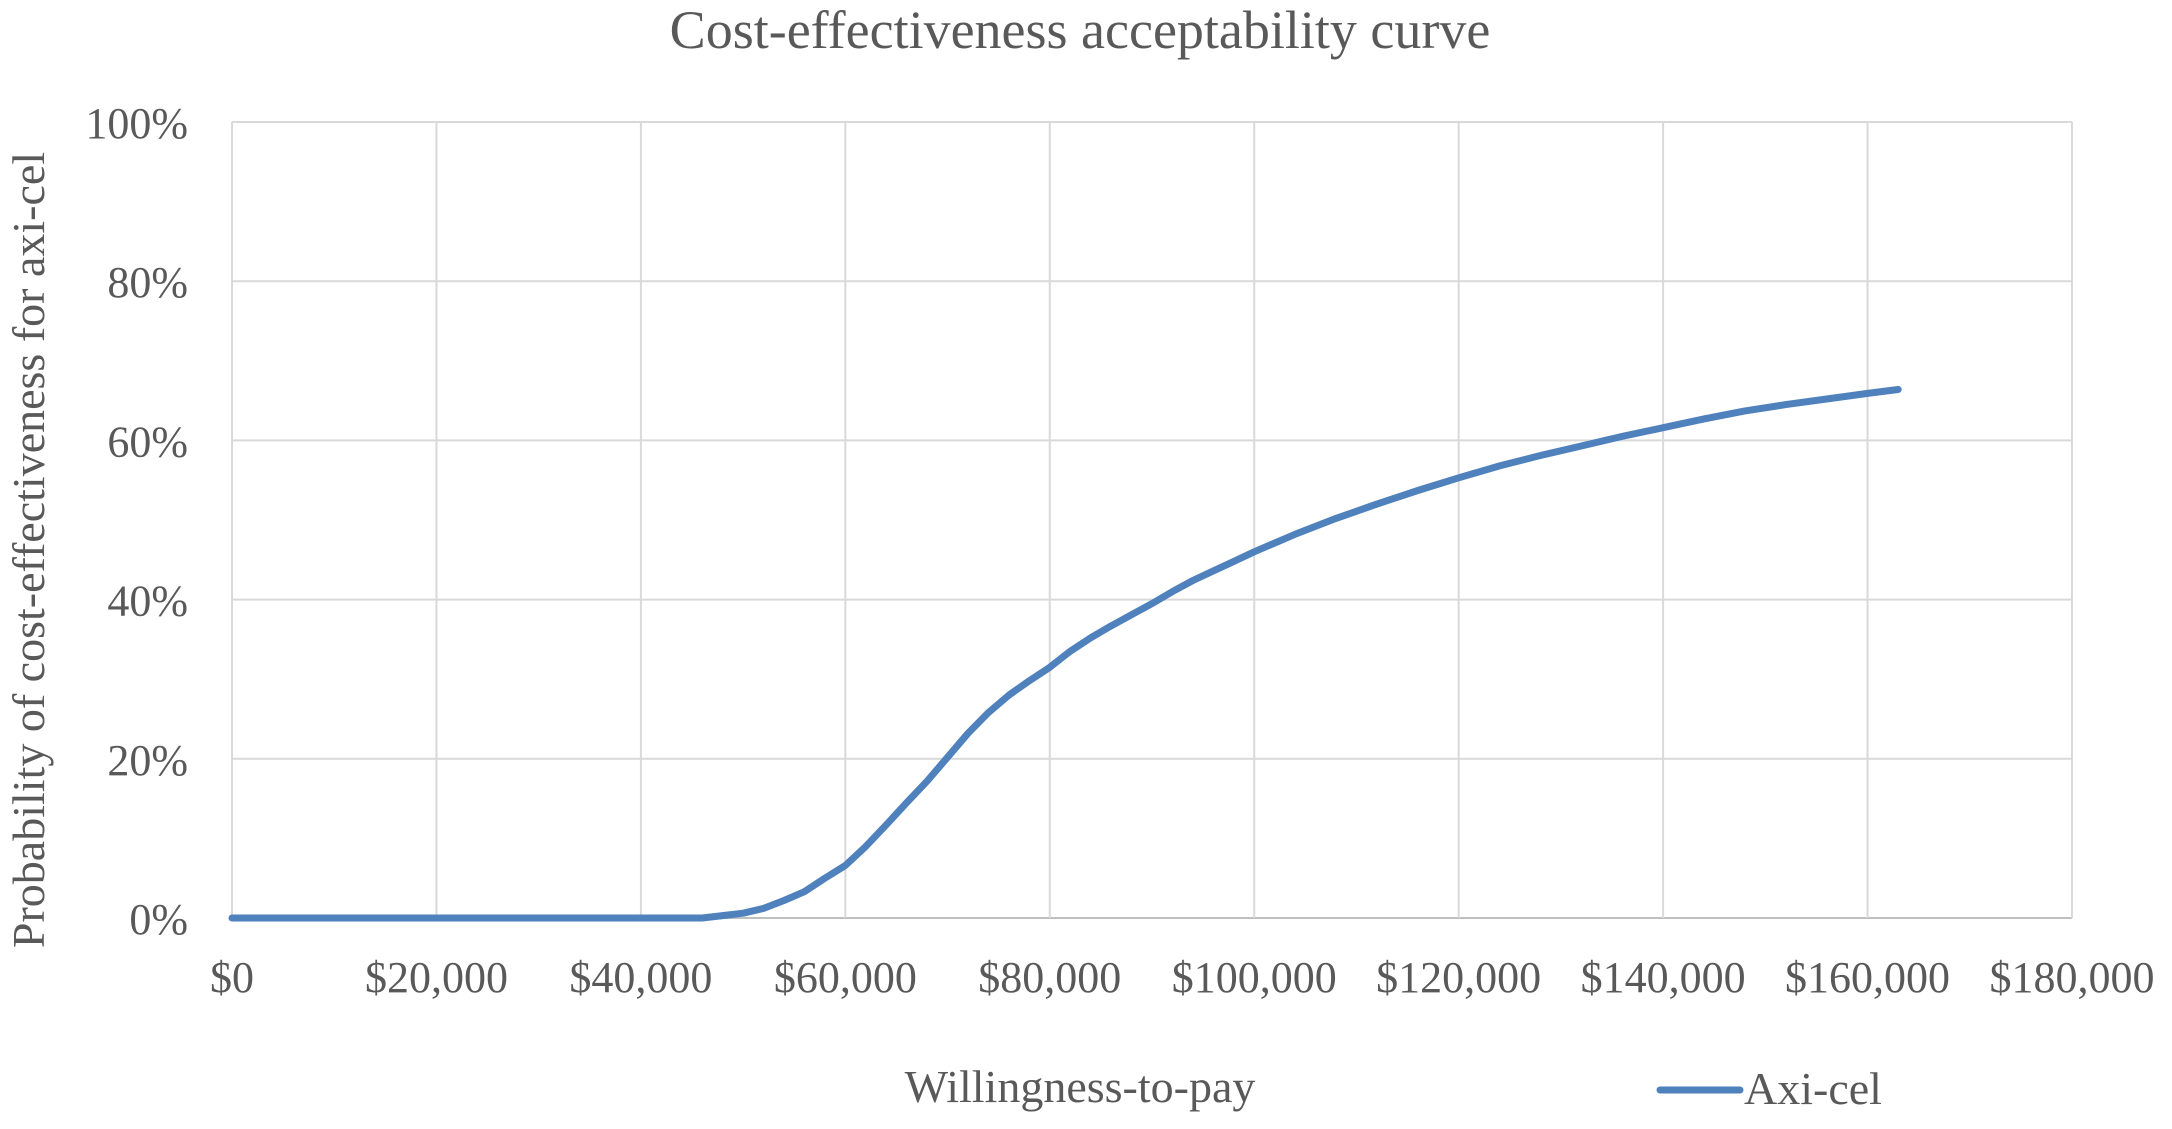  What do you see at coordinates (158, 919) in the screenshot?
I see `y-tick-label: 0%` at bounding box center [158, 919].